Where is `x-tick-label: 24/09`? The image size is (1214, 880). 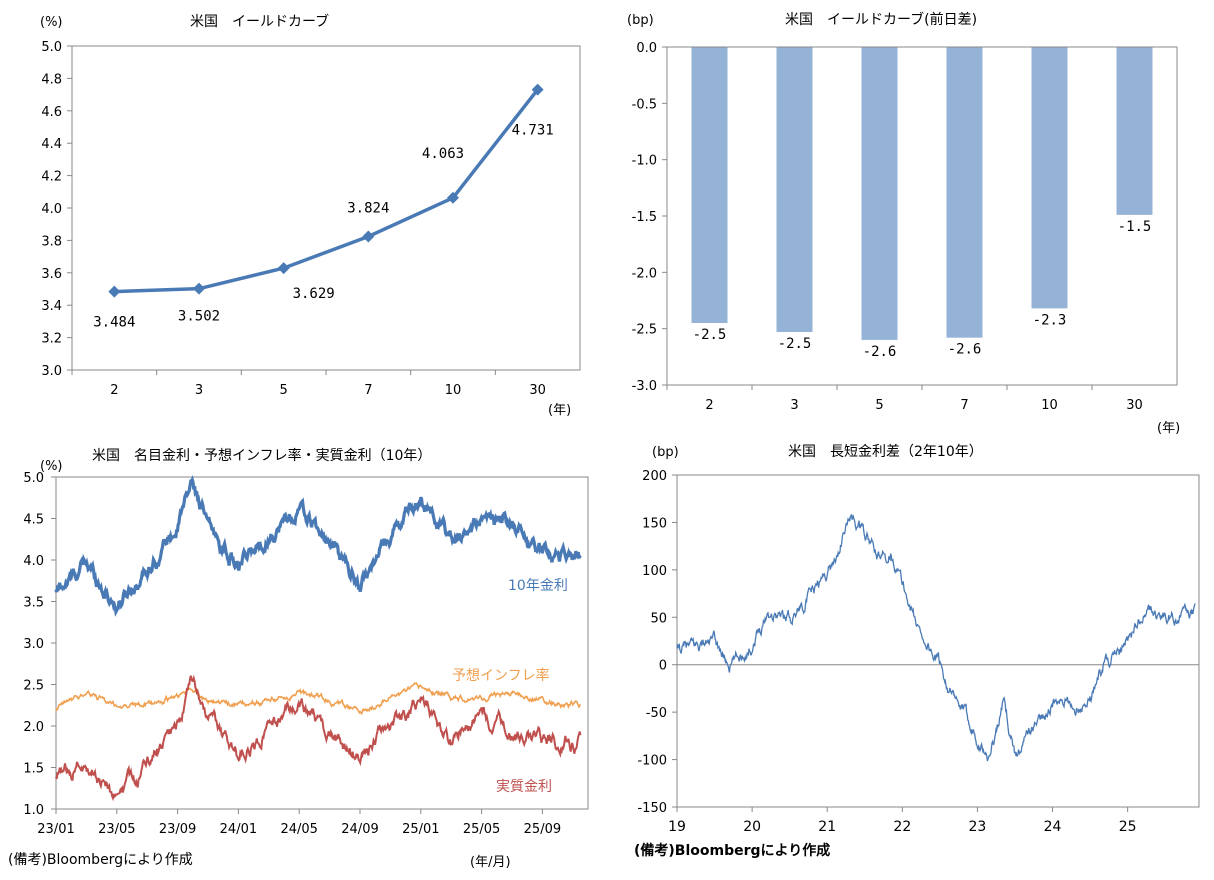 x-tick-label: 24/09 is located at coordinates (359, 829).